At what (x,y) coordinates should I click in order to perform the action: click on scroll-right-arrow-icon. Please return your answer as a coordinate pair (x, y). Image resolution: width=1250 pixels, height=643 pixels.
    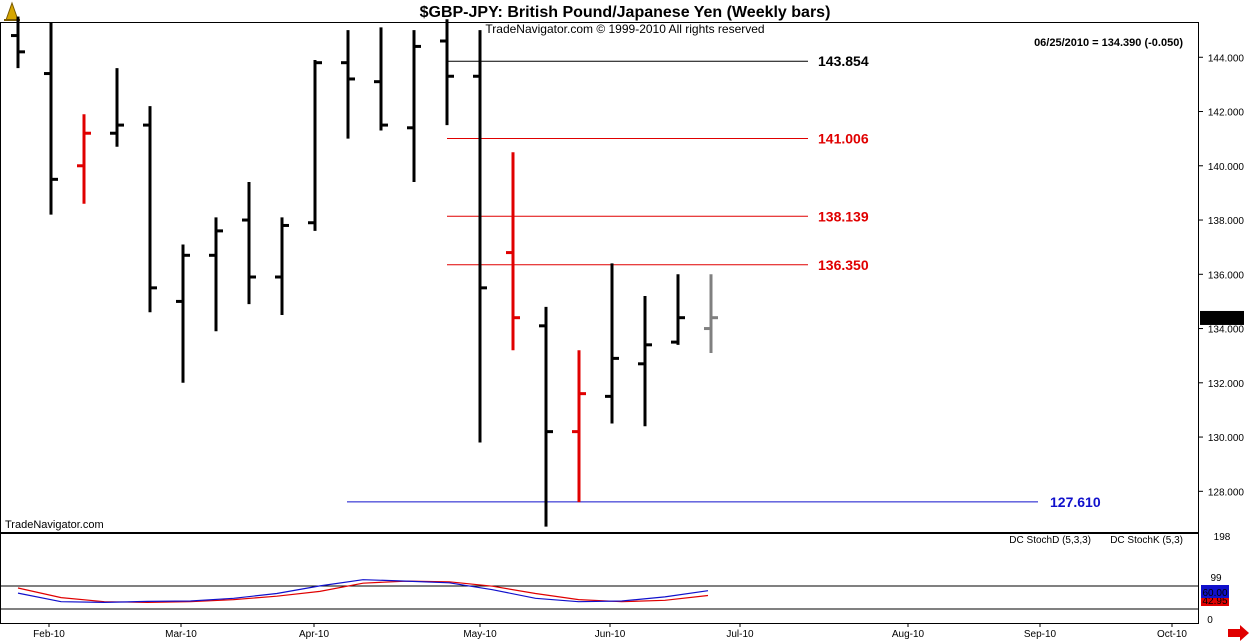
    Looking at the image, I should click on (1238, 633).